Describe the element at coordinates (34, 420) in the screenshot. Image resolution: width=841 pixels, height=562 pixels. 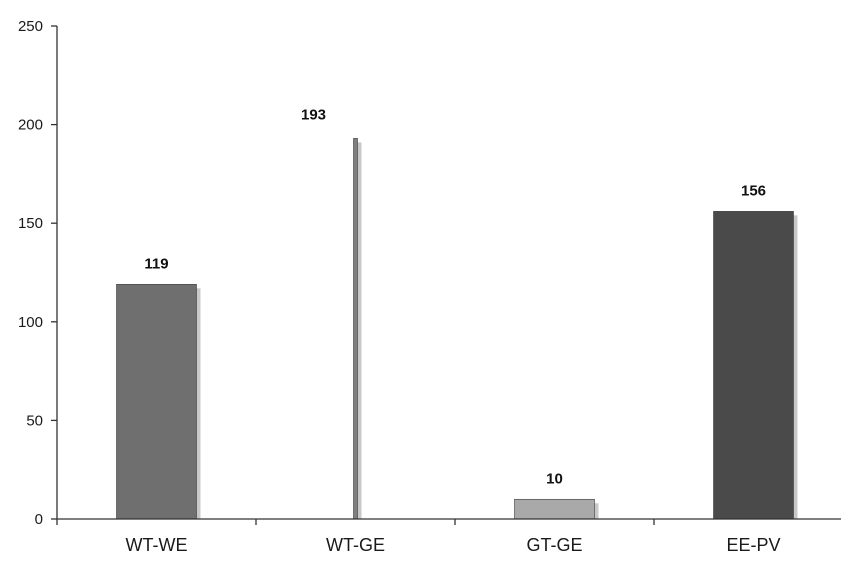
I see `y-tick-label: 50` at that location.